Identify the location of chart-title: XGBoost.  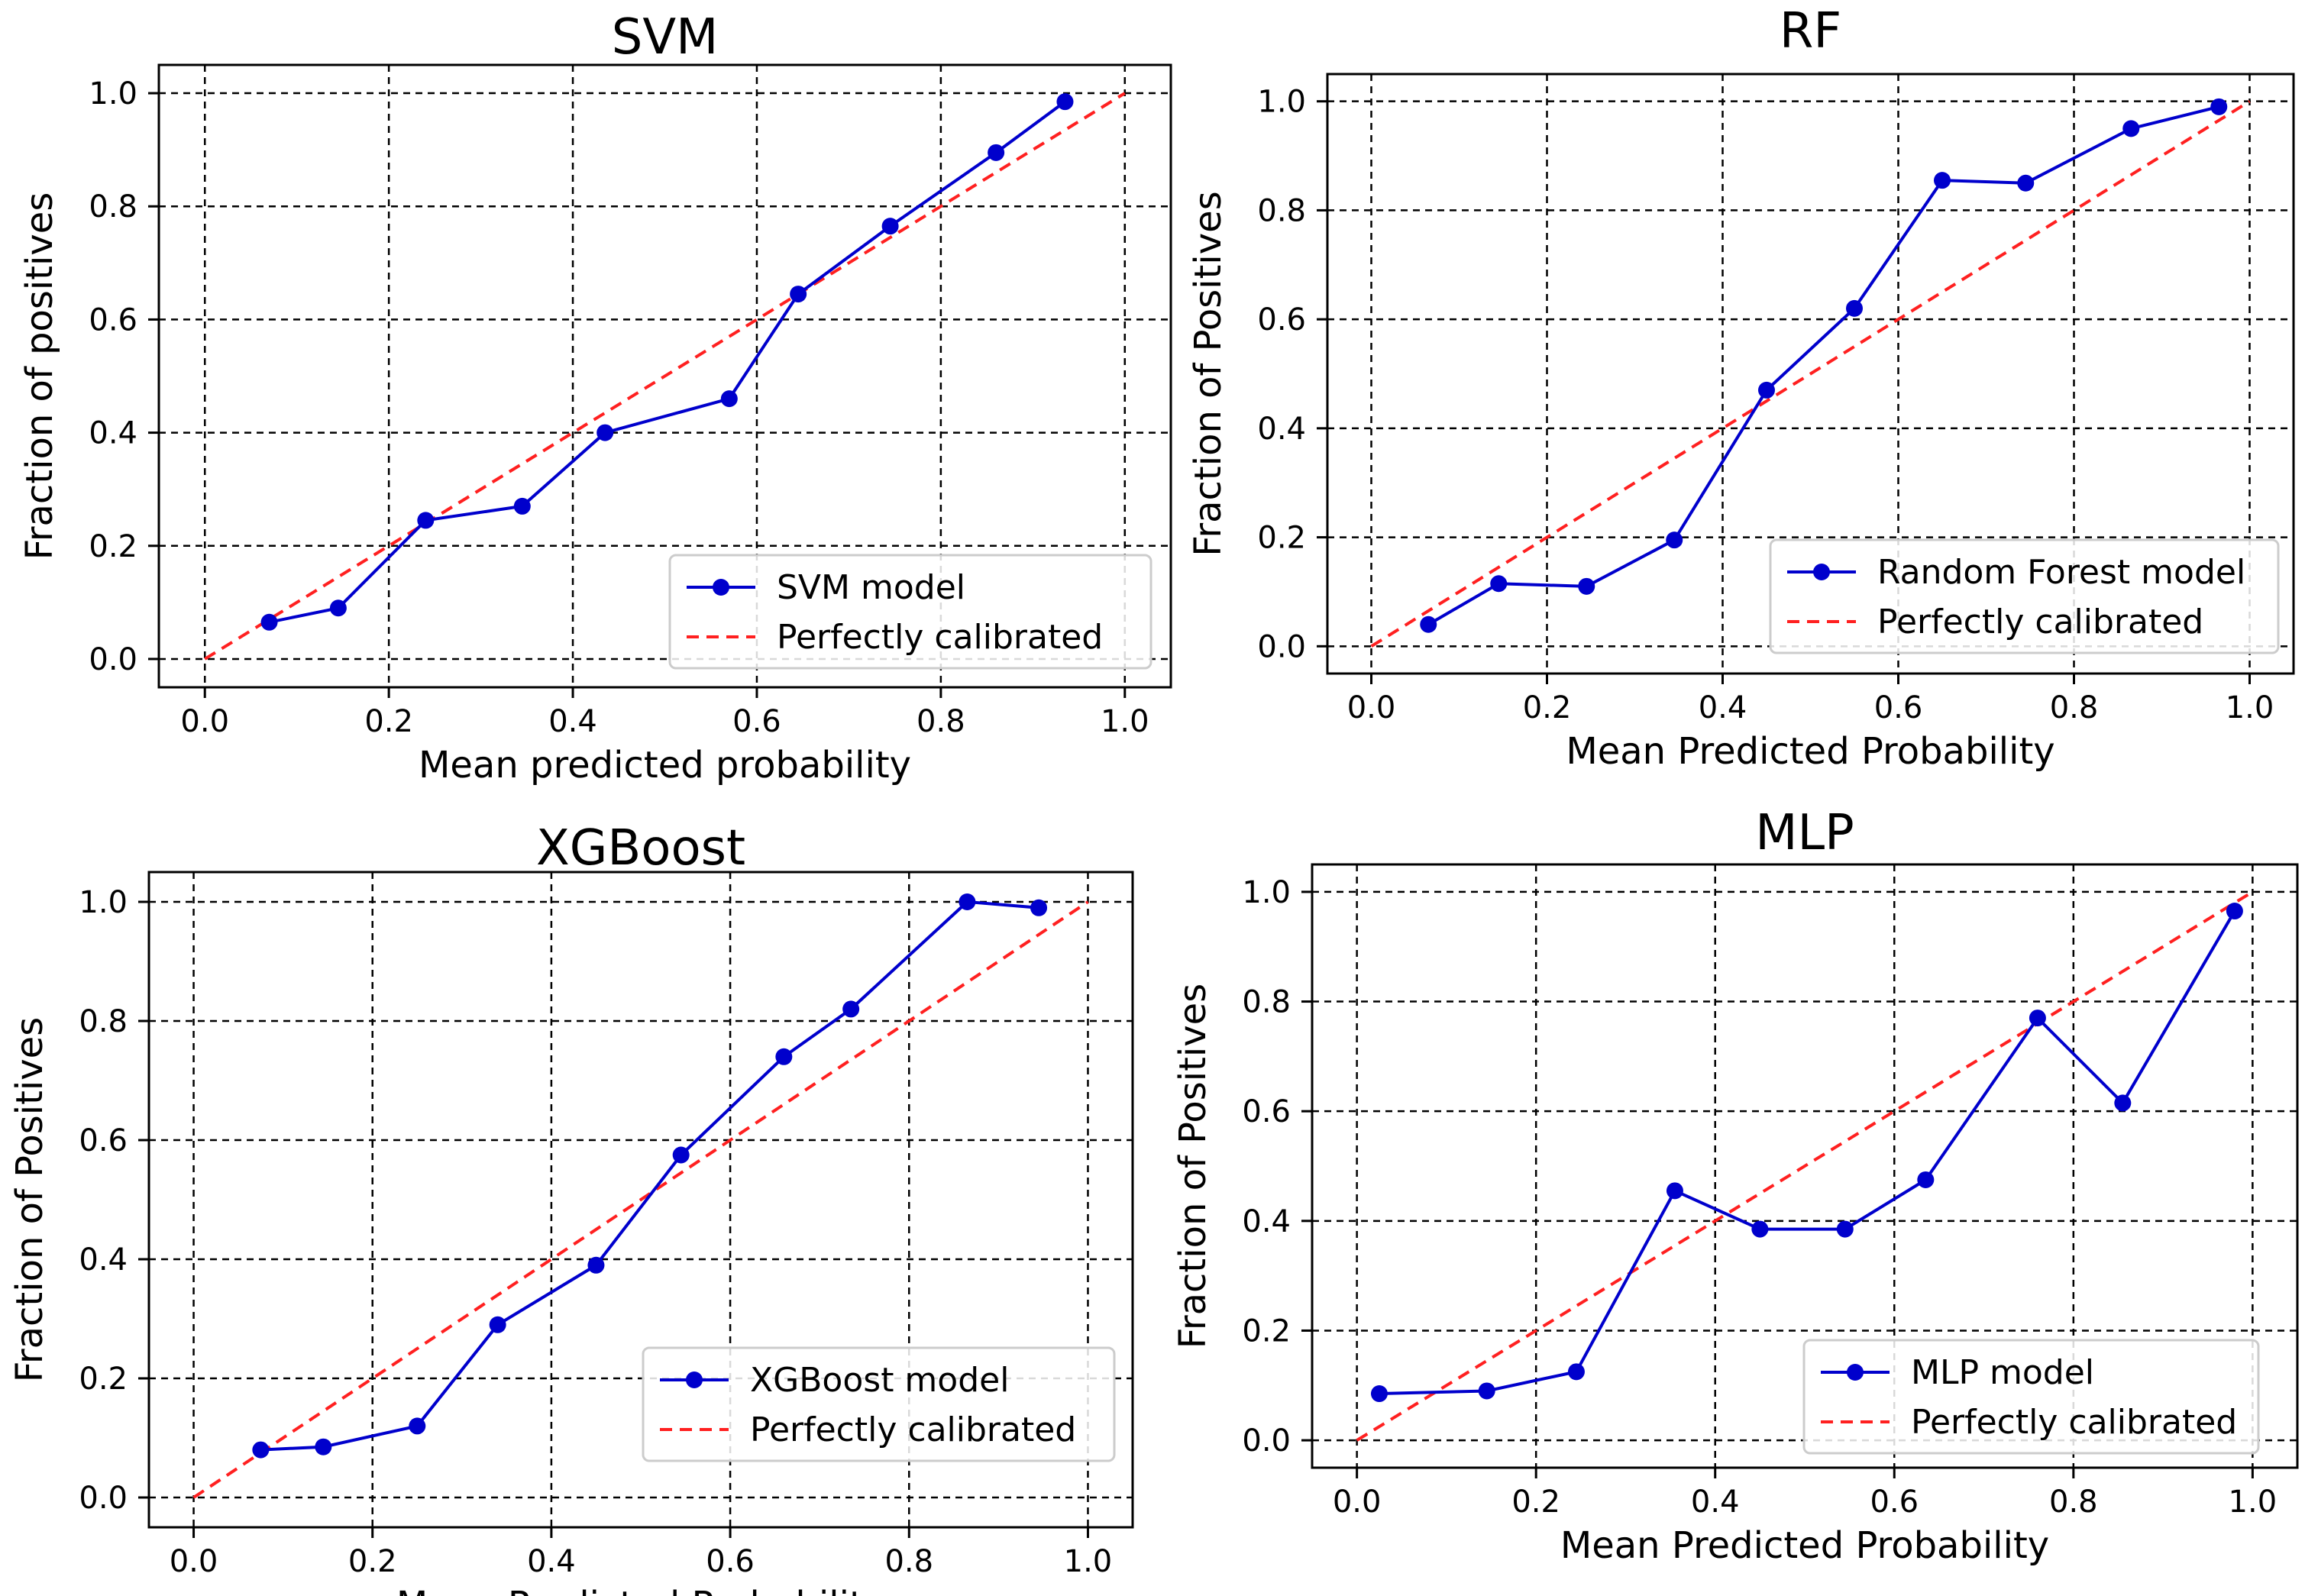
(640, 848).